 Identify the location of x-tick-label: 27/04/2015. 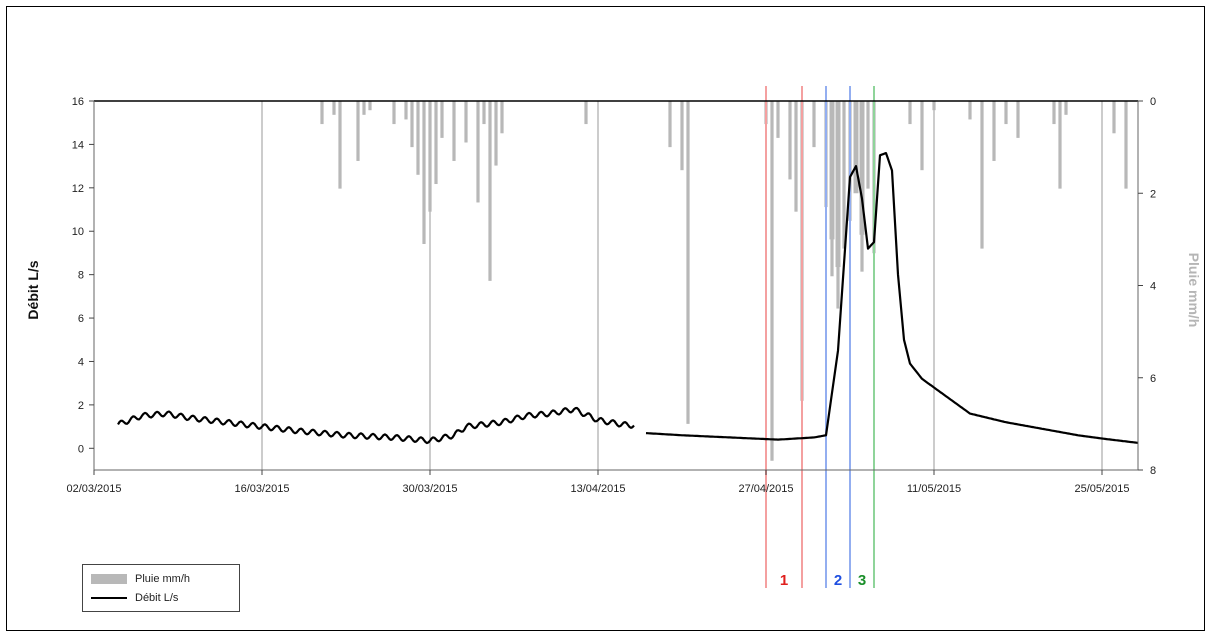
(765, 489).